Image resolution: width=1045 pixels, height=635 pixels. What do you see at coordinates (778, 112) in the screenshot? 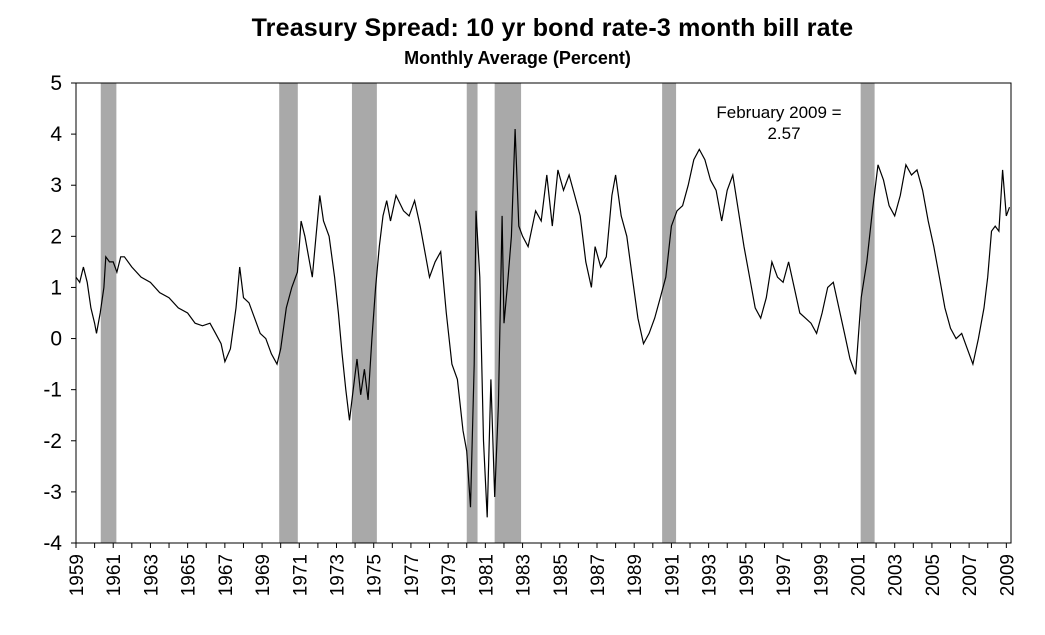
I see `annotation-line1: February 2009 =` at bounding box center [778, 112].